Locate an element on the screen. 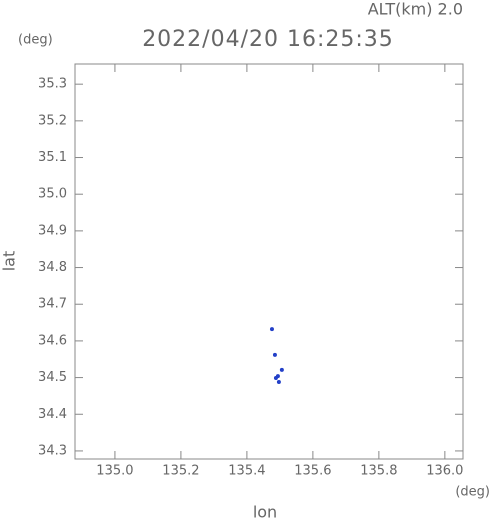 This screenshot has height=521, width=491. y-tick-label: 35.2 is located at coordinates (52, 120).